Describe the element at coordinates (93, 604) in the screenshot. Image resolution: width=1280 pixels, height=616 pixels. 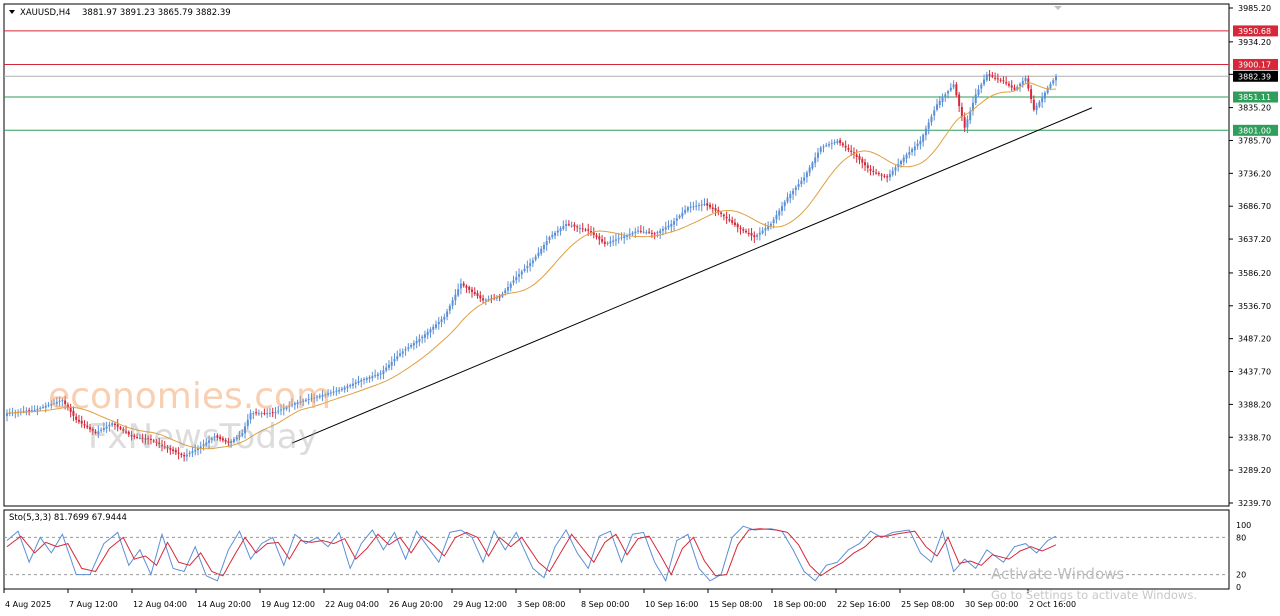
I see `x-tick-label: 7 Aug 12:00` at that location.